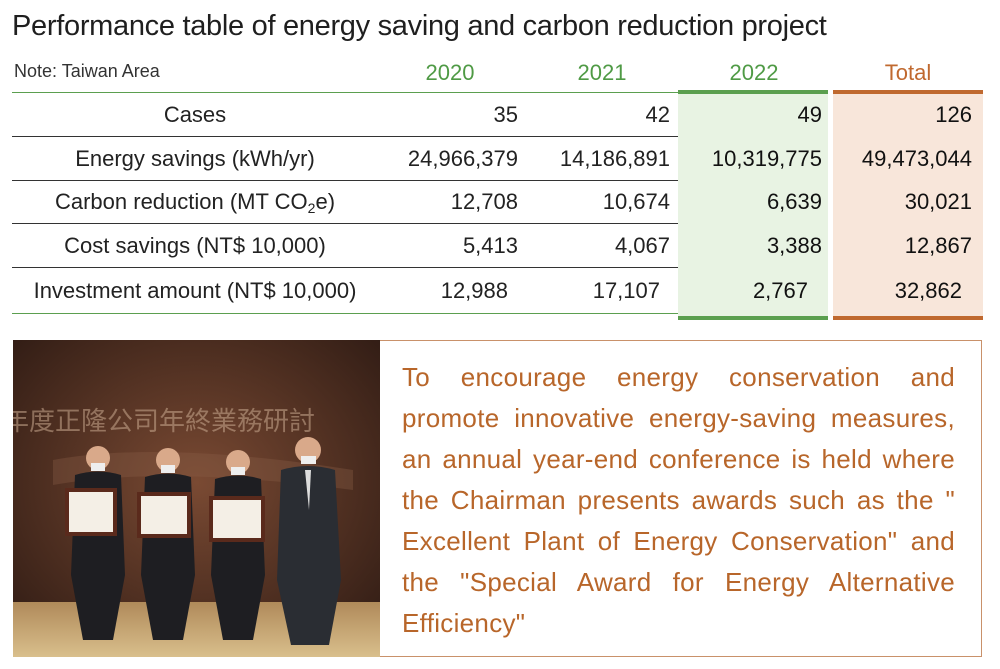 The image size is (1000, 669). Describe the element at coordinates (164, 422) in the screenshot. I see `banner-text: 年度正隆公司年終業務研討` at that location.